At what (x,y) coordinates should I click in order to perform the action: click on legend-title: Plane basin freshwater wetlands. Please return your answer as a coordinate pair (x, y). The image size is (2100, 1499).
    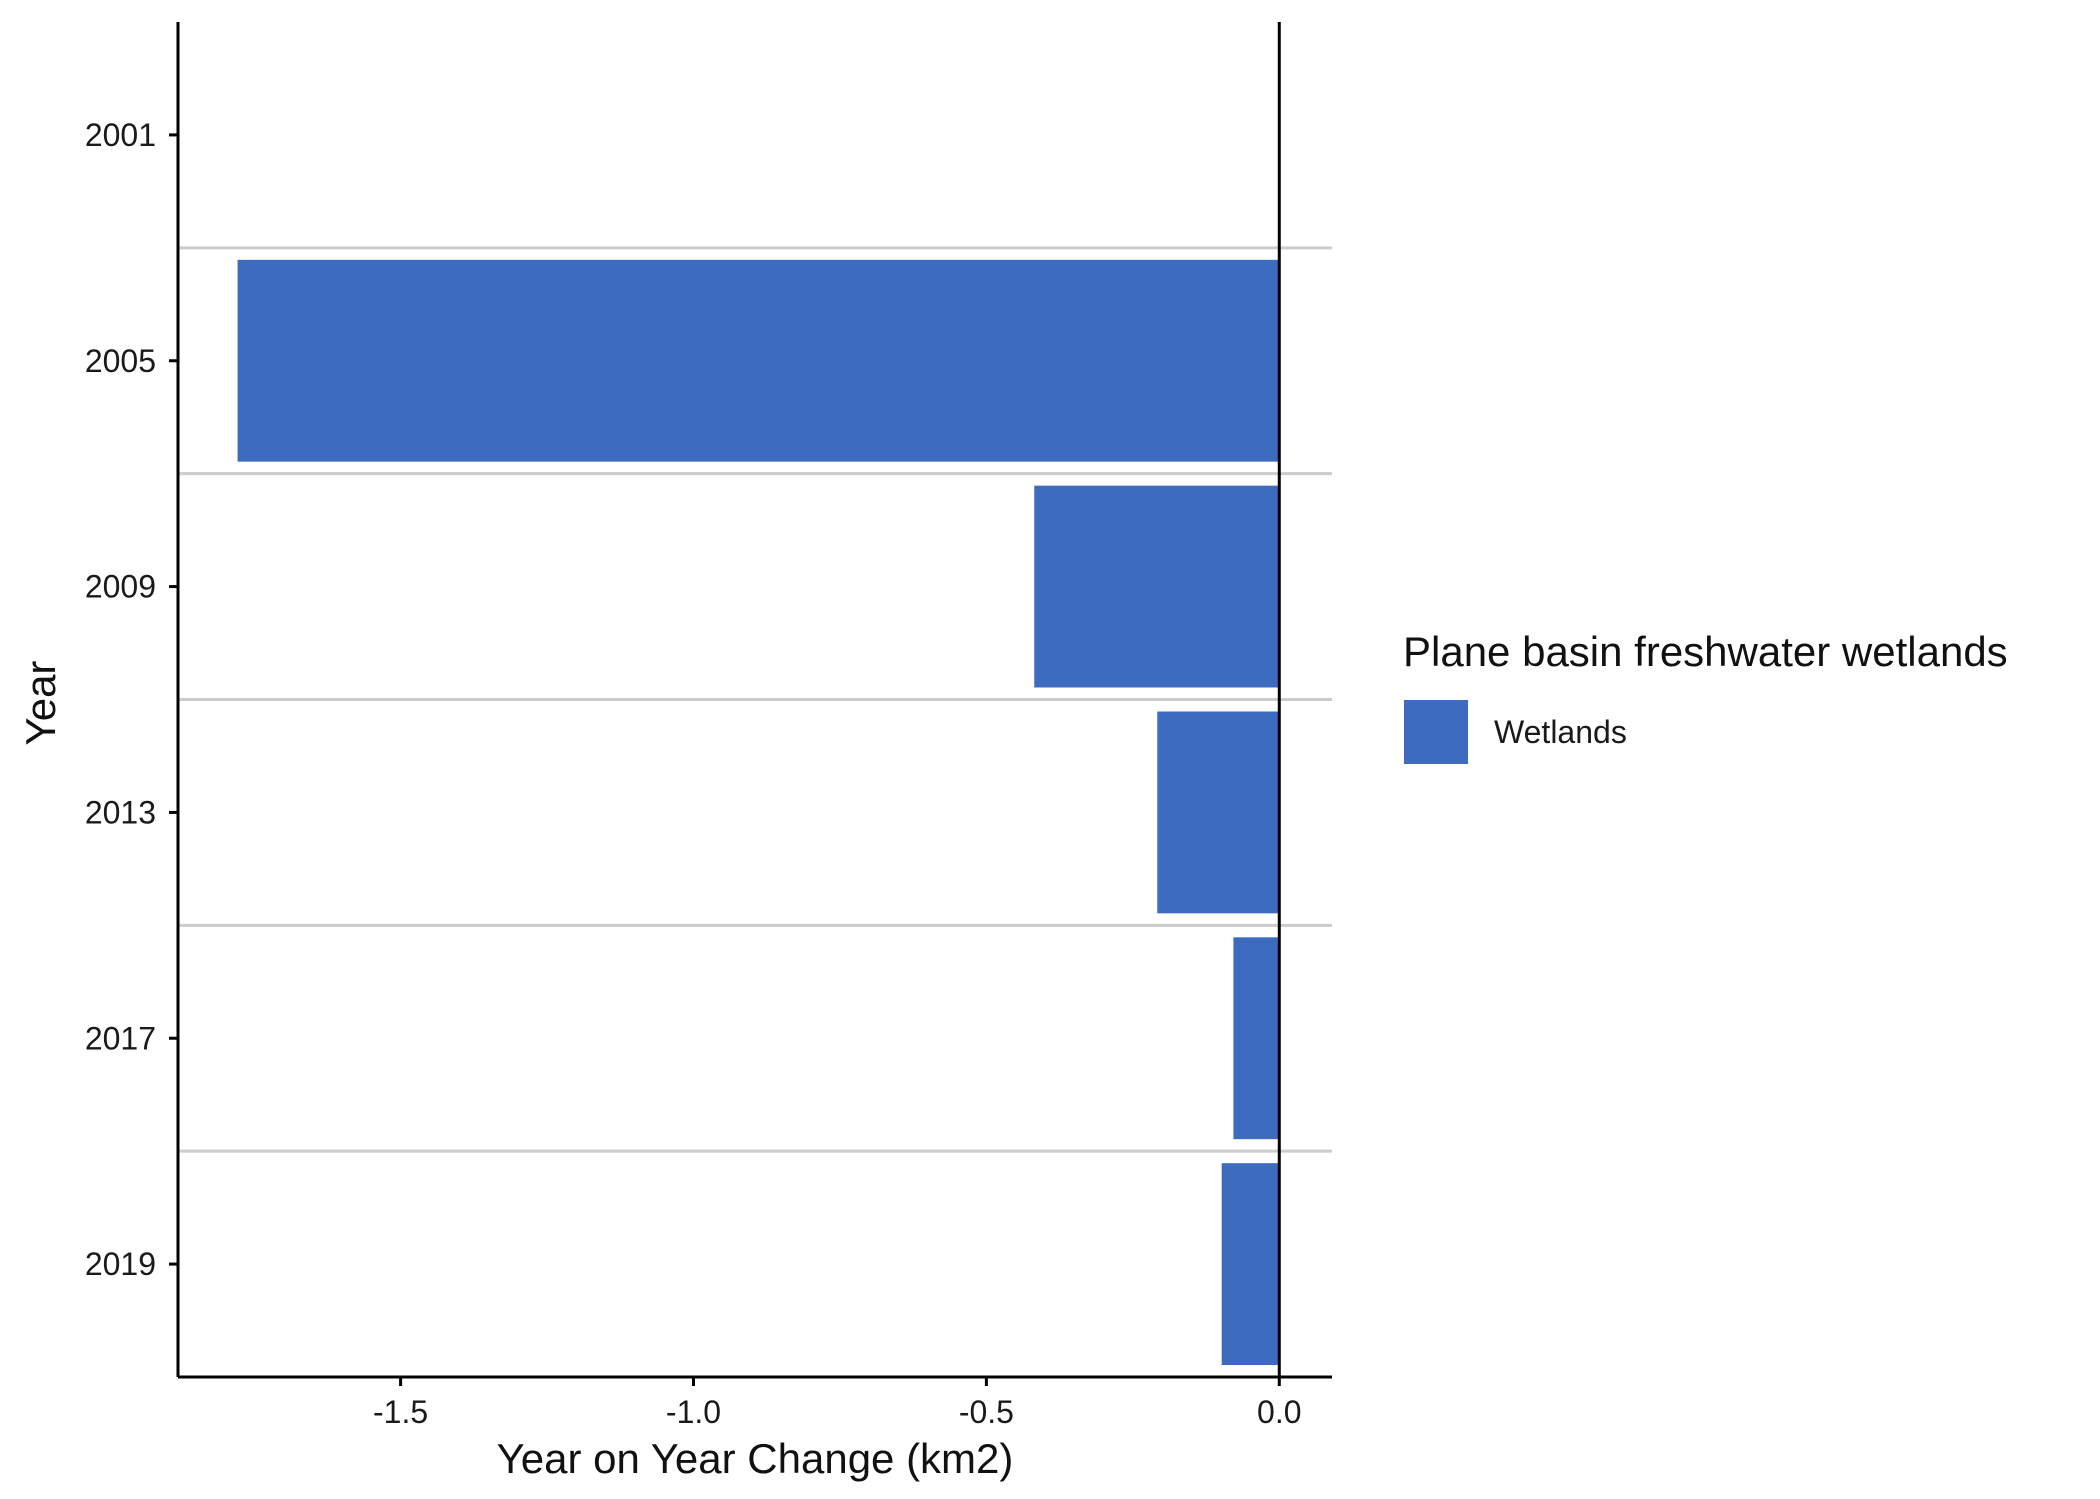
    Looking at the image, I should click on (1705, 651).